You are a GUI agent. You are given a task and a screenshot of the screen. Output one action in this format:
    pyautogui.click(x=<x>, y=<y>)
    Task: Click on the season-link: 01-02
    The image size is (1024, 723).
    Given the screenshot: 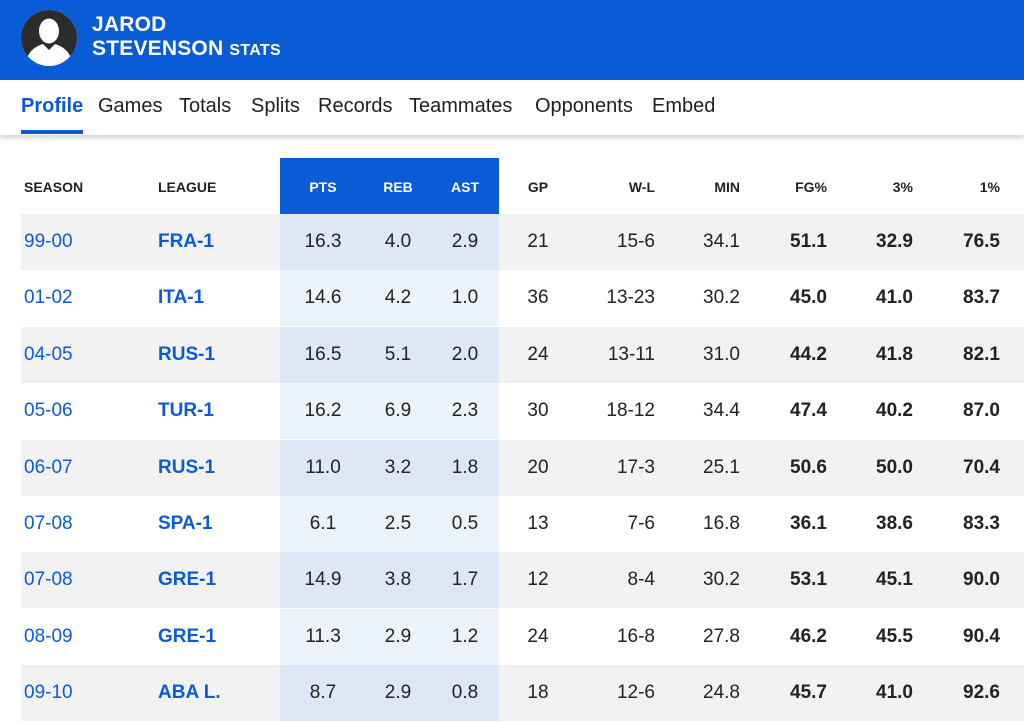 What is the action you would take?
    pyautogui.click(x=48, y=298)
    